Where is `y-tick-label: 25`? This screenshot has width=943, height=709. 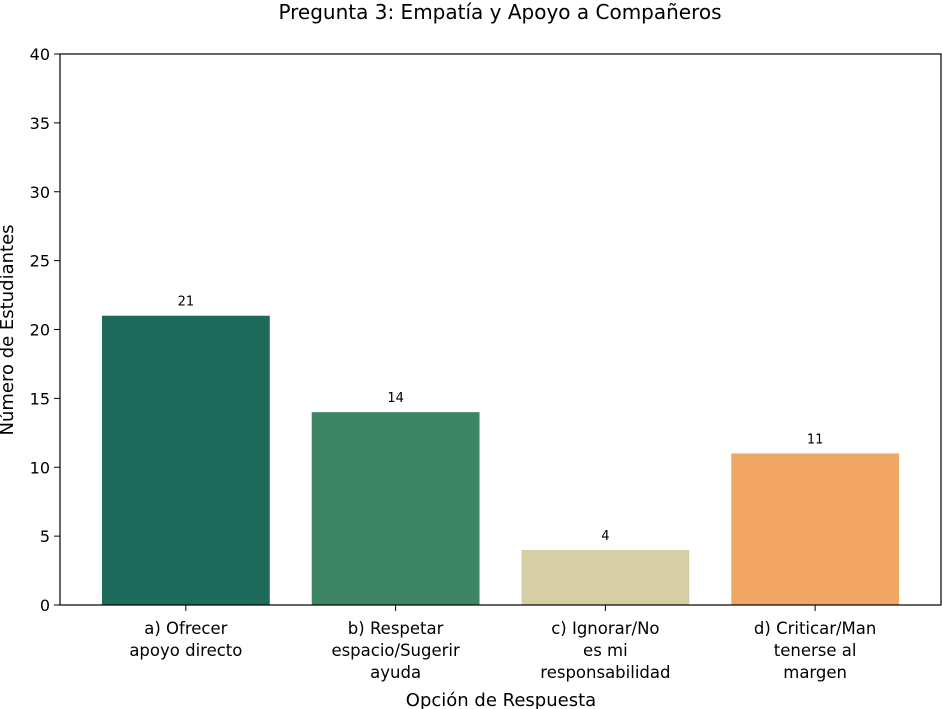
y-tick-label: 25 is located at coordinates (40, 261).